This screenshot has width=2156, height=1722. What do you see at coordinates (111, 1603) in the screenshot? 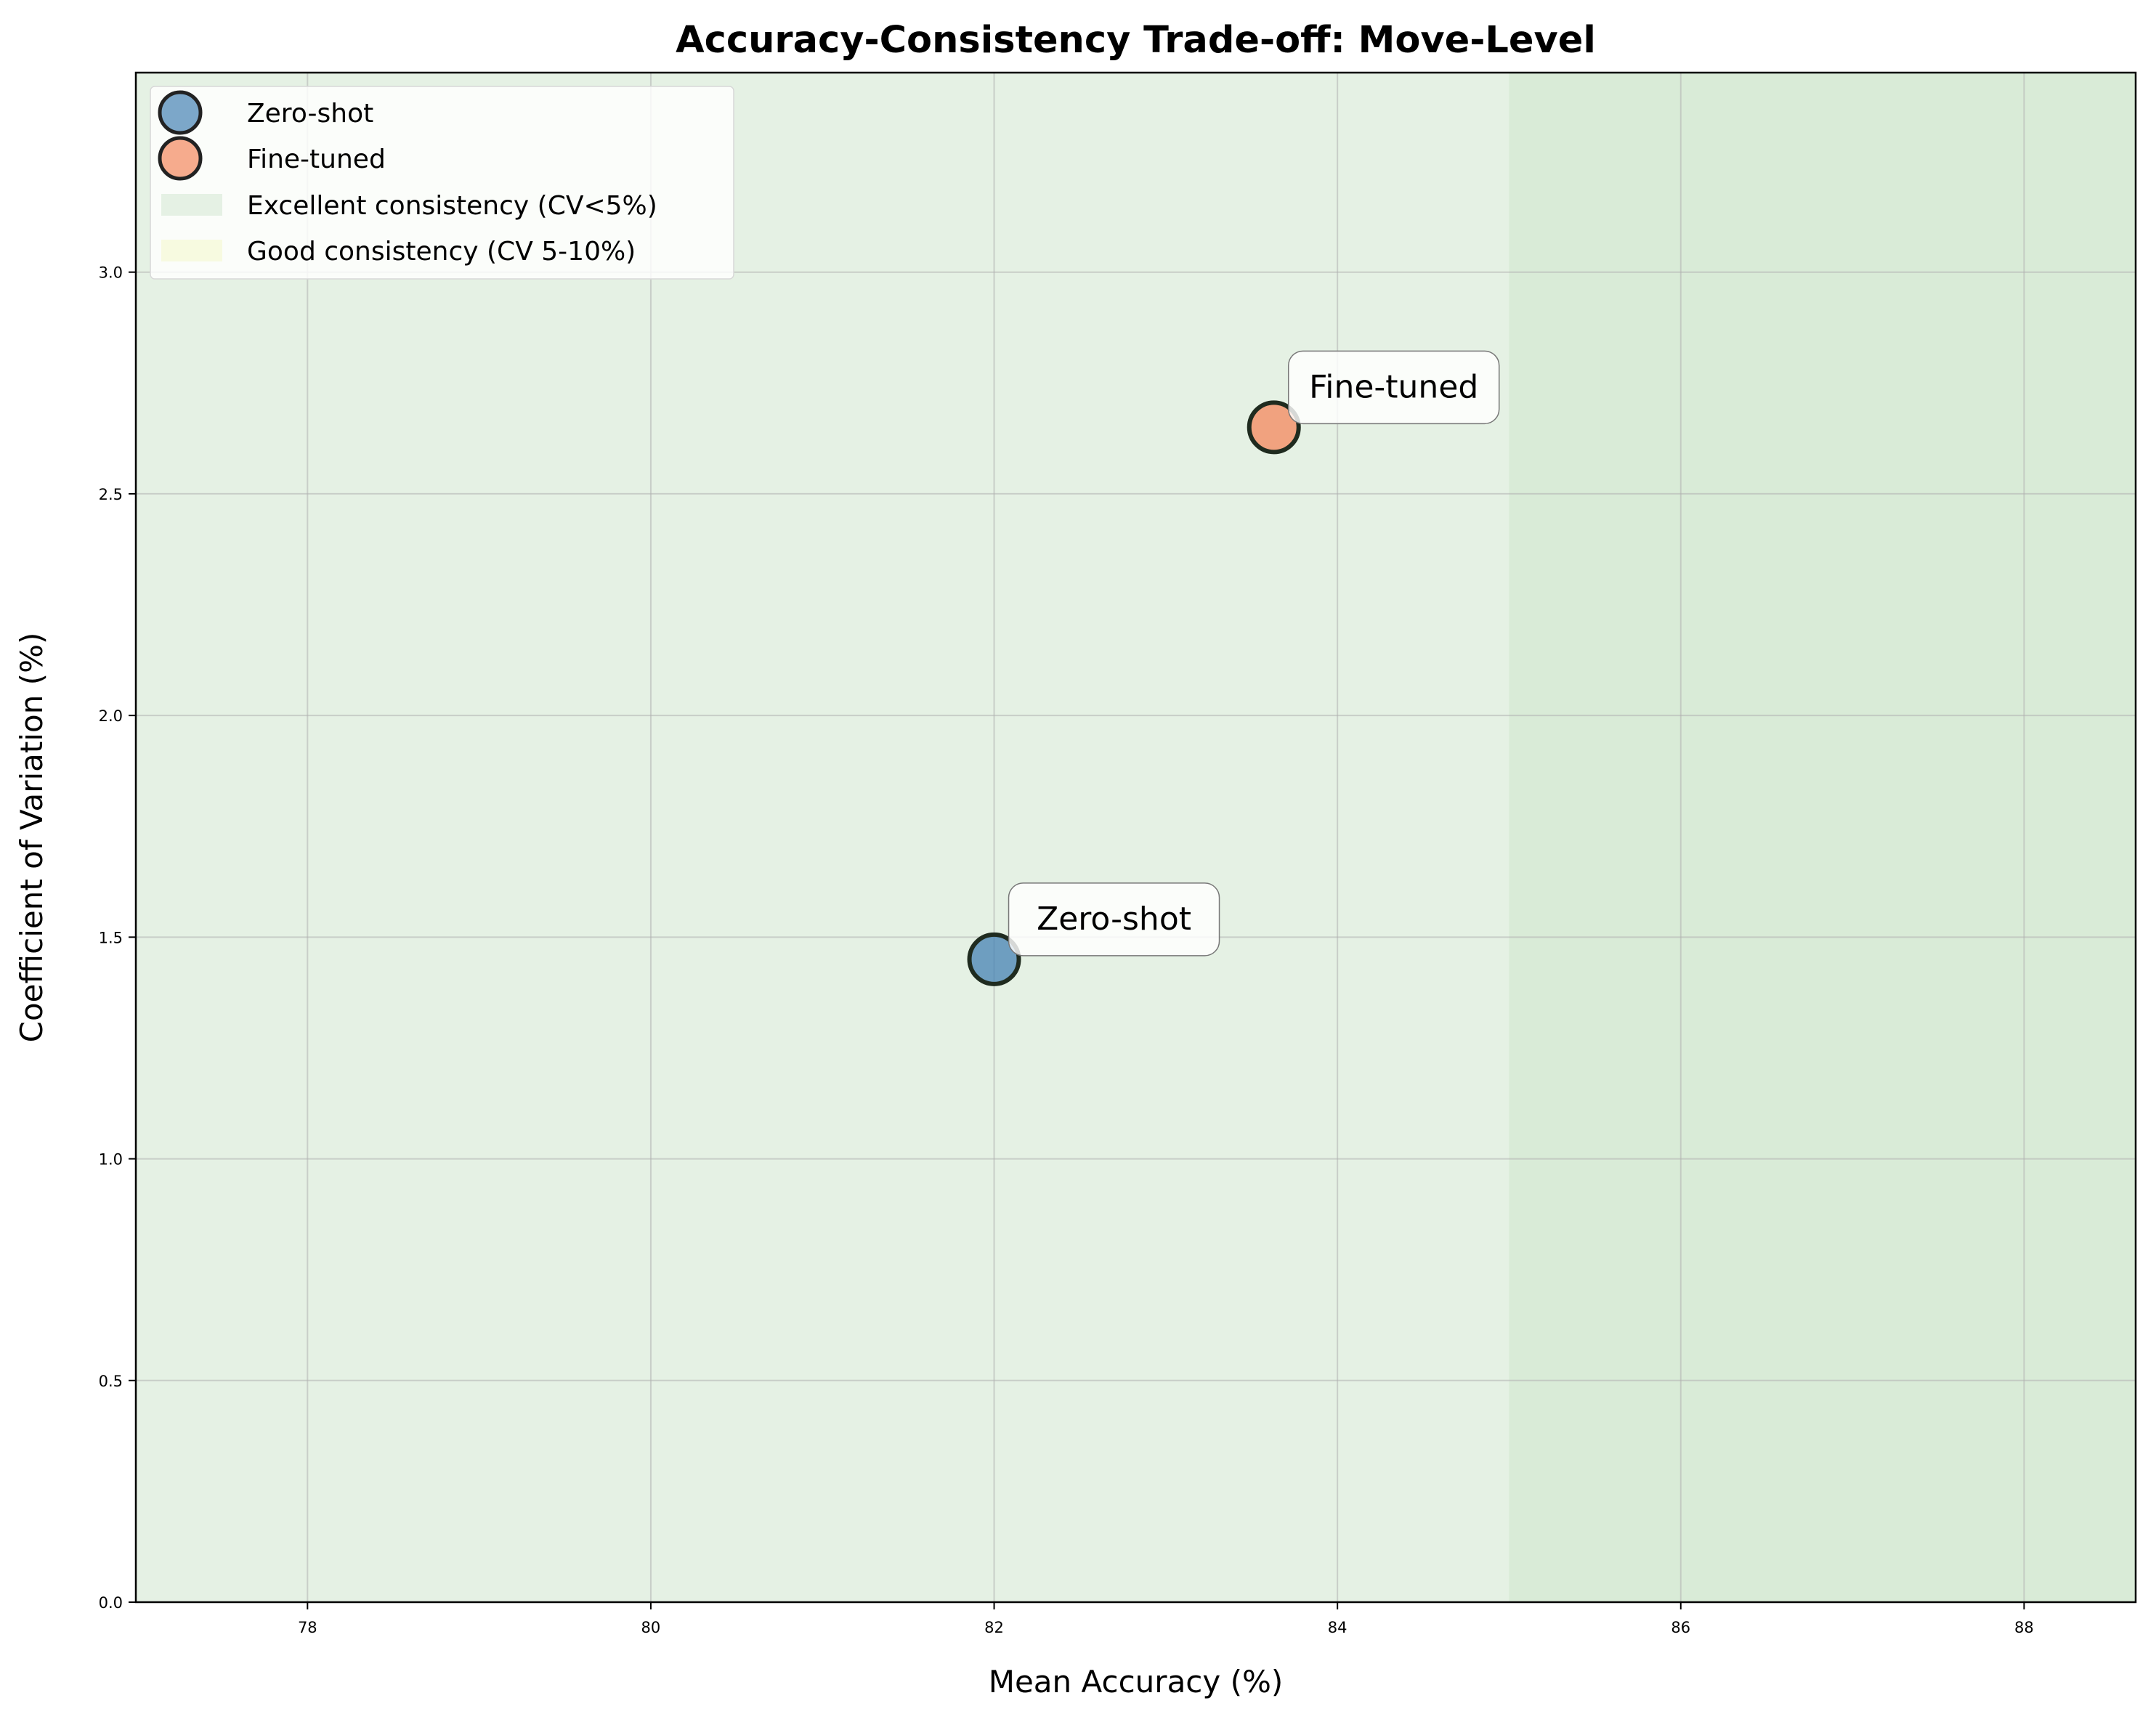
I see `y-tick-label-0: 0.0` at bounding box center [111, 1603].